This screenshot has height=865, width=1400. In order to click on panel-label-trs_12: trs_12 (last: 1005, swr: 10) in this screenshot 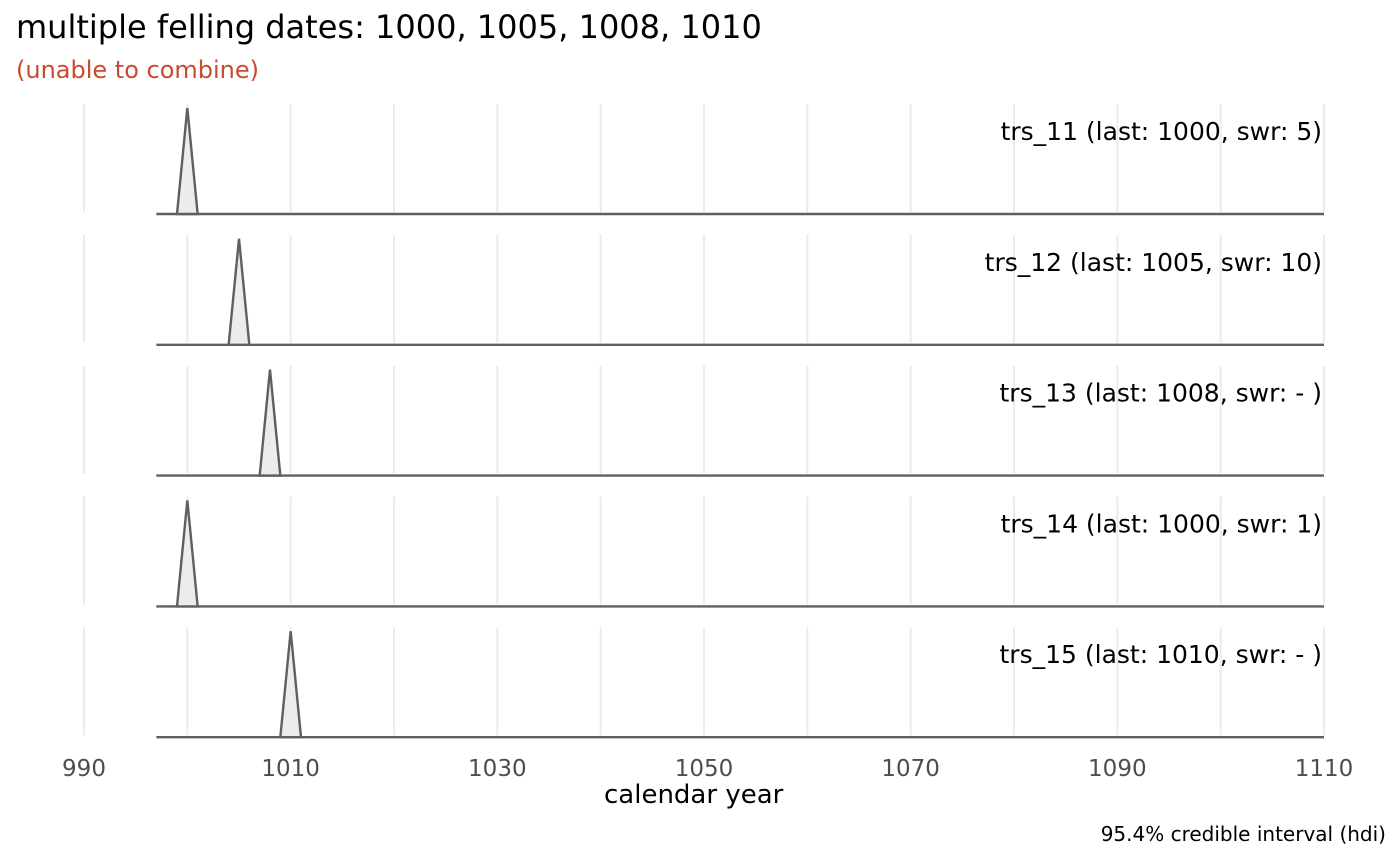, I will do `click(1153, 262)`.